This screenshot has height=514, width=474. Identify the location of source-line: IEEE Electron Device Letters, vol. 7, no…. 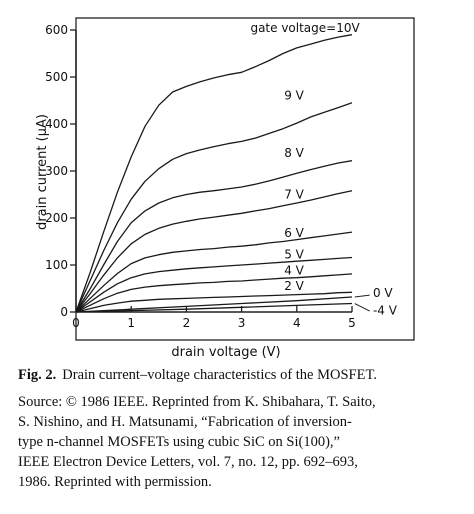
(188, 462).